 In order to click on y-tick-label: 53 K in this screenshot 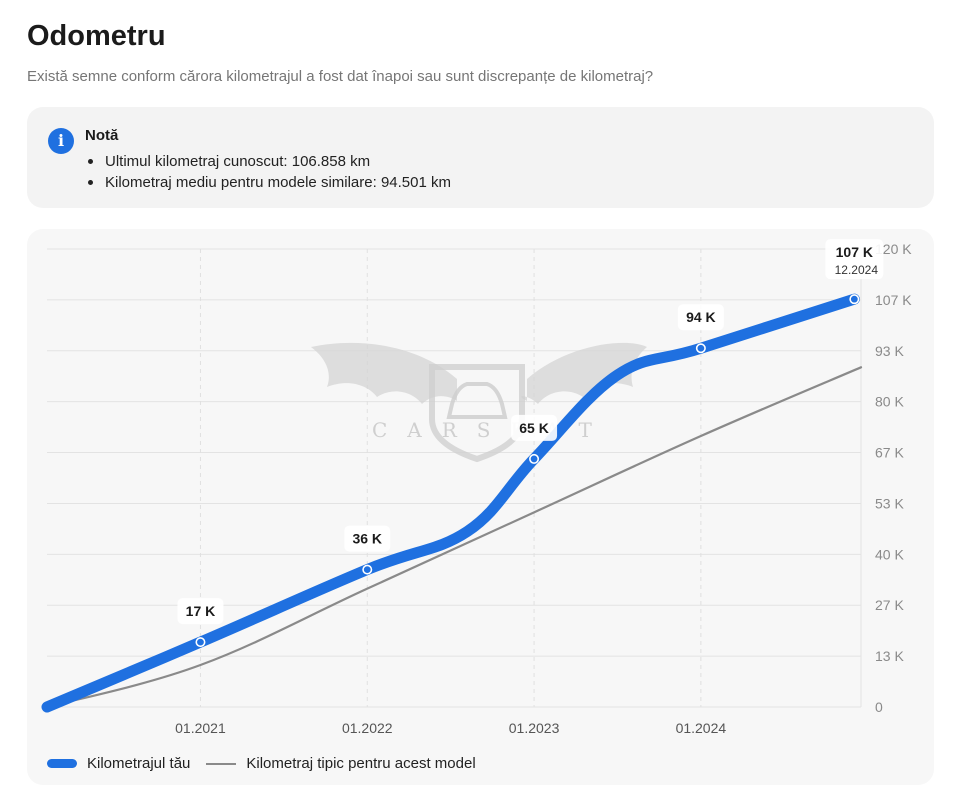, I will do `click(889, 503)`.